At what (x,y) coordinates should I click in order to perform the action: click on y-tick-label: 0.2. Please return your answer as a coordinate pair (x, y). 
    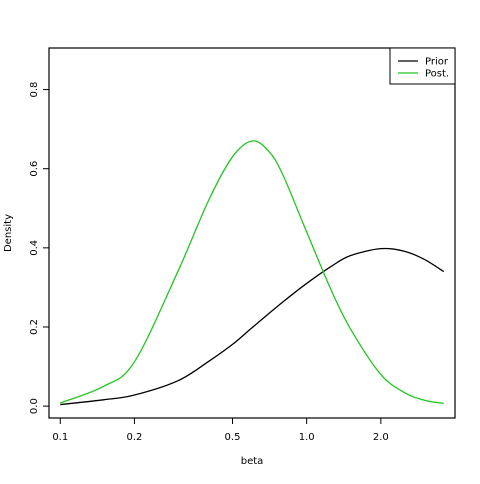
    Looking at the image, I should click on (34, 327).